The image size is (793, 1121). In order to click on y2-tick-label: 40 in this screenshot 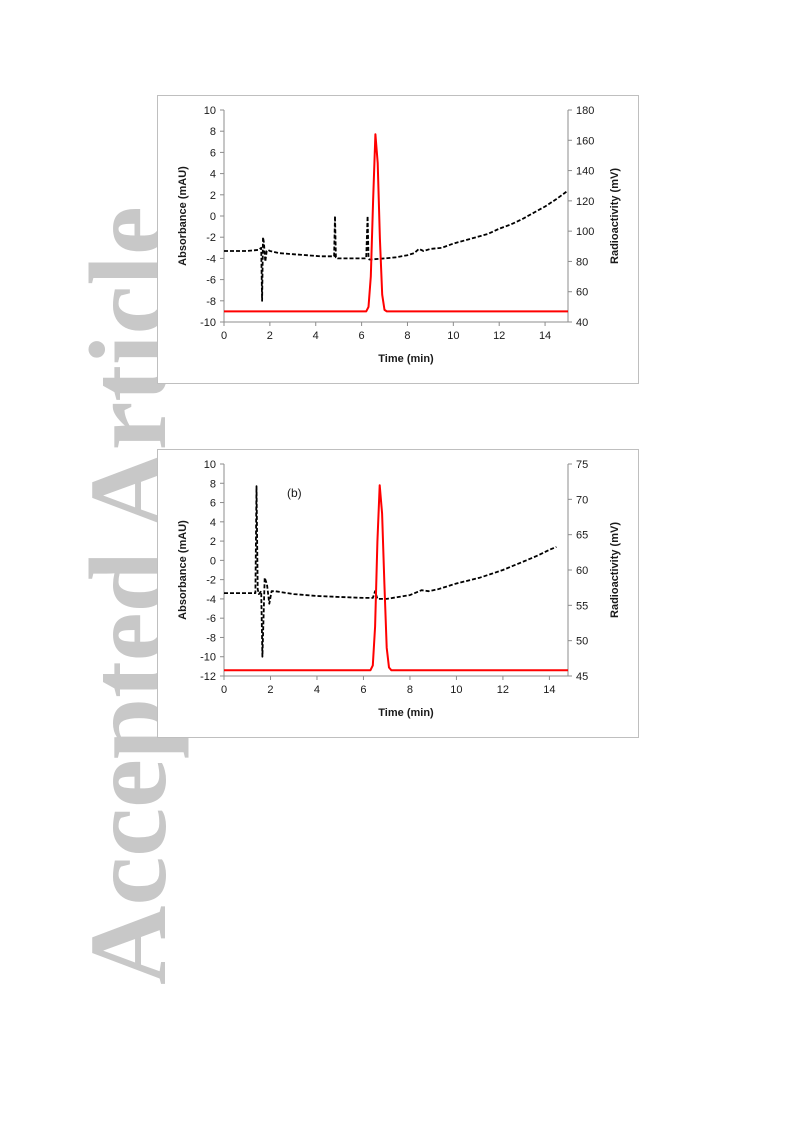, I will do `click(582, 323)`.